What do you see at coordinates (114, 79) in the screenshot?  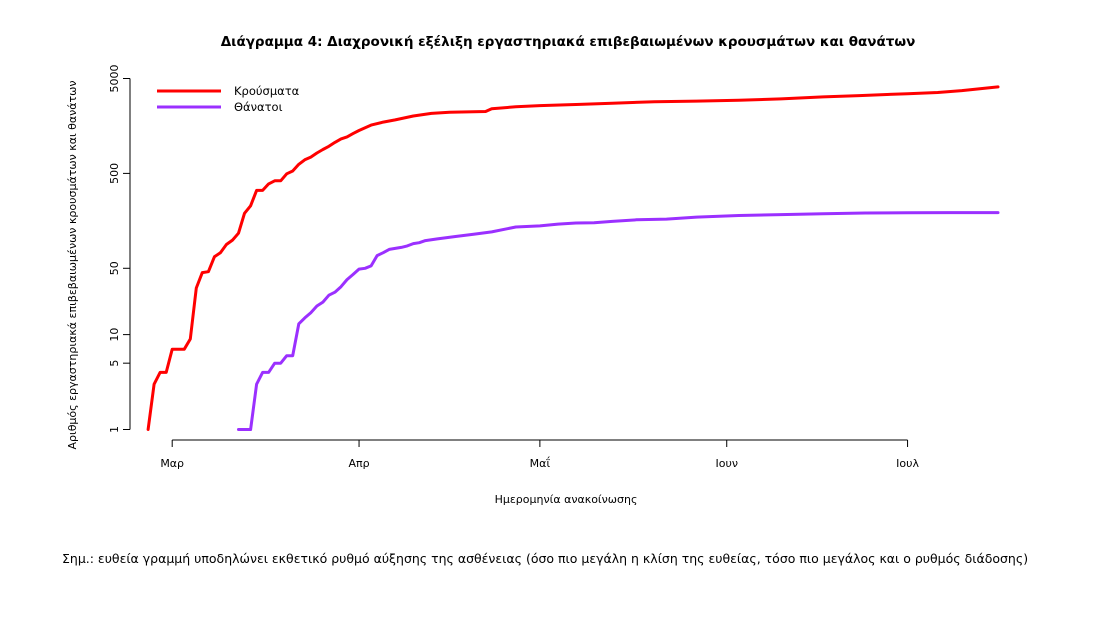 I see `y-tick-label: 5000` at bounding box center [114, 79].